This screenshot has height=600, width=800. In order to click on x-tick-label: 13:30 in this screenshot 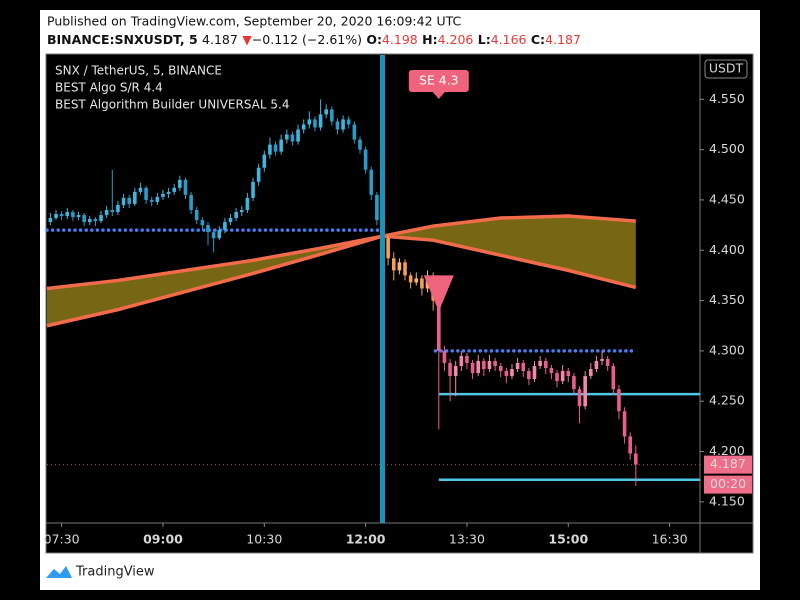, I will do `click(467, 539)`.